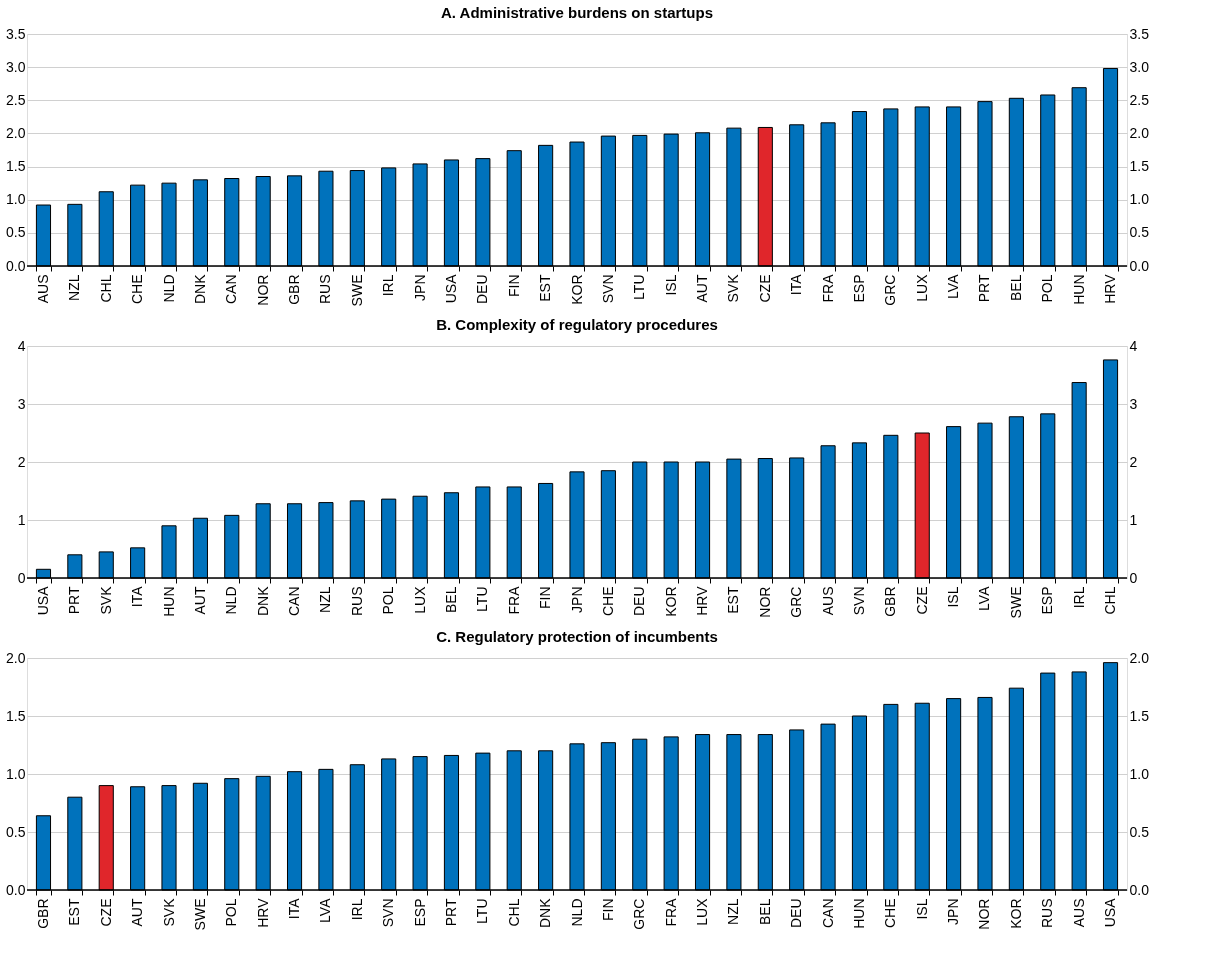 The width and height of the screenshot is (1217, 971). I want to click on x-tick-label: LTU, so click(482, 599).